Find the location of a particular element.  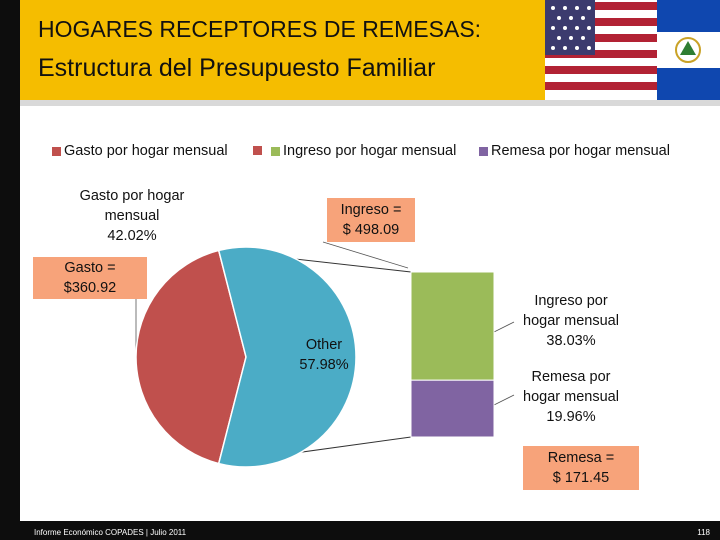

callout-remesa-line1: Remesa = is located at coordinates (581, 458).